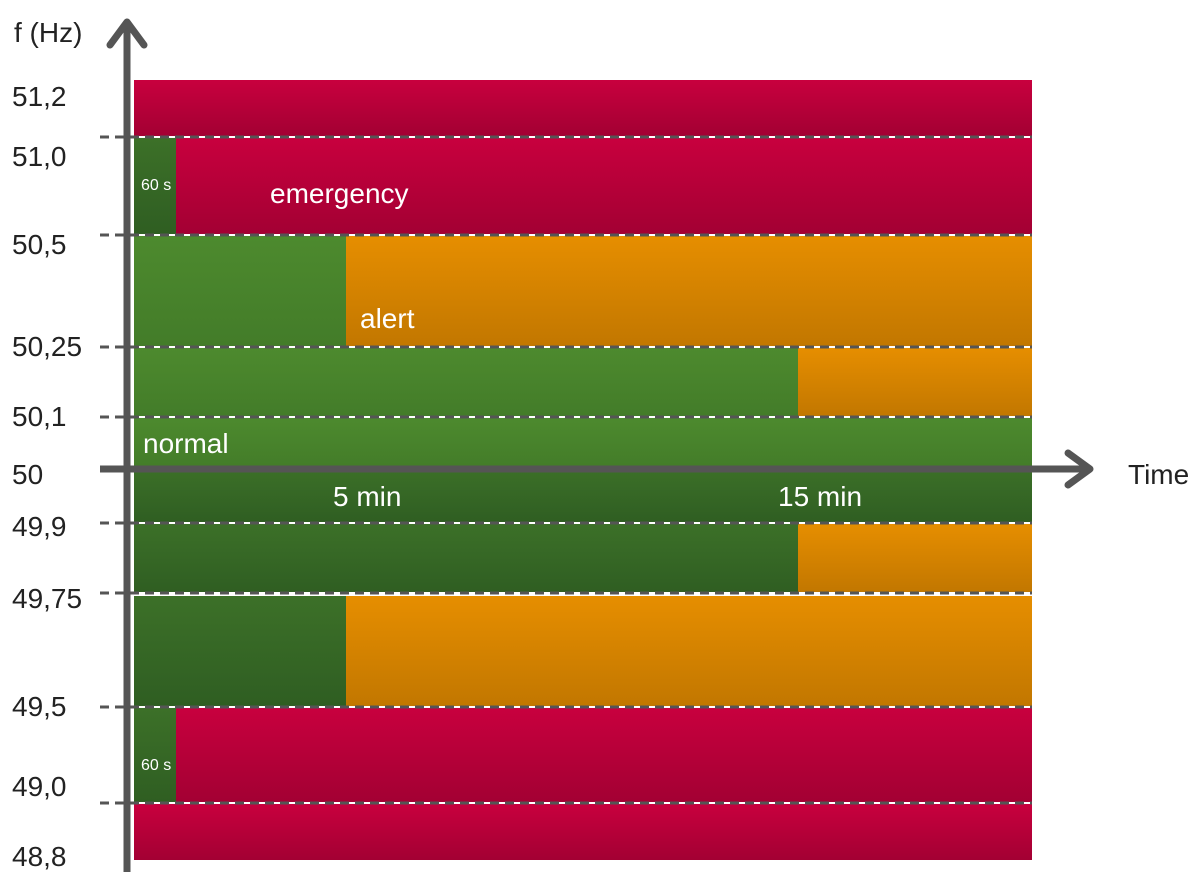  Describe the element at coordinates (240, 651) in the screenshot. I see `band-normal-5min-lower` at that location.